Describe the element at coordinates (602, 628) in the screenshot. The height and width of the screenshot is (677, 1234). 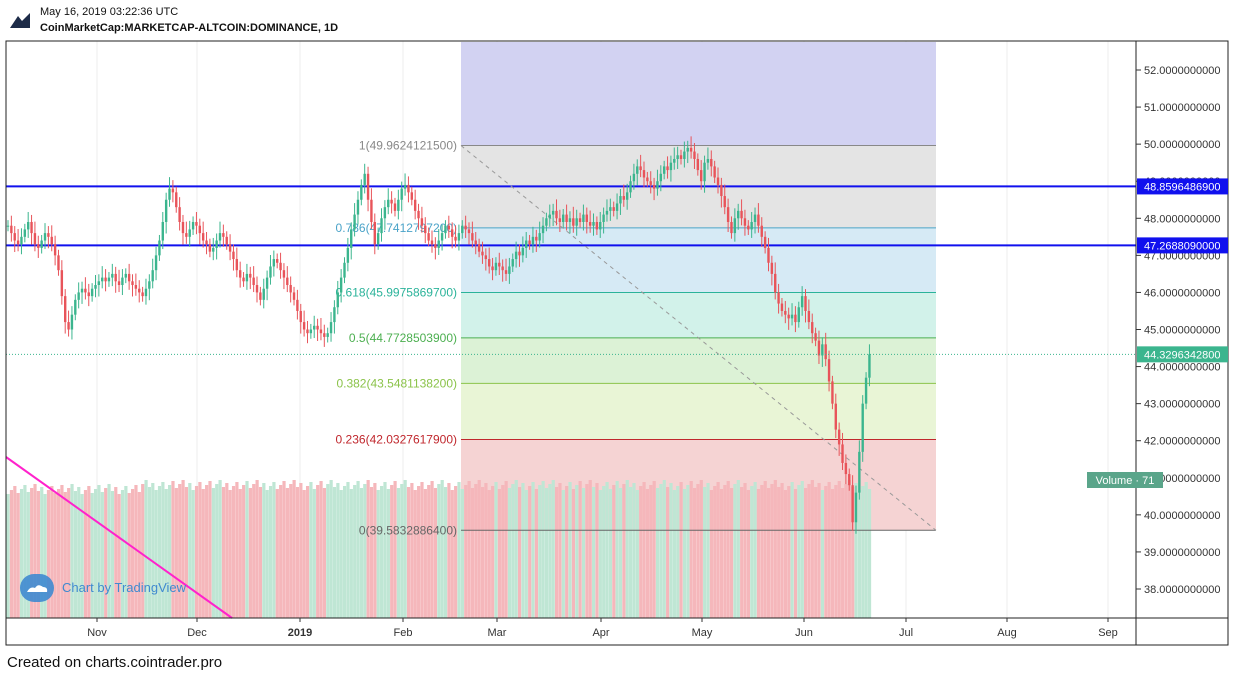
I see `time-axis: Nov Dec 2019 Feb Mar Apr May Jun Jul Aug Sep` at that location.